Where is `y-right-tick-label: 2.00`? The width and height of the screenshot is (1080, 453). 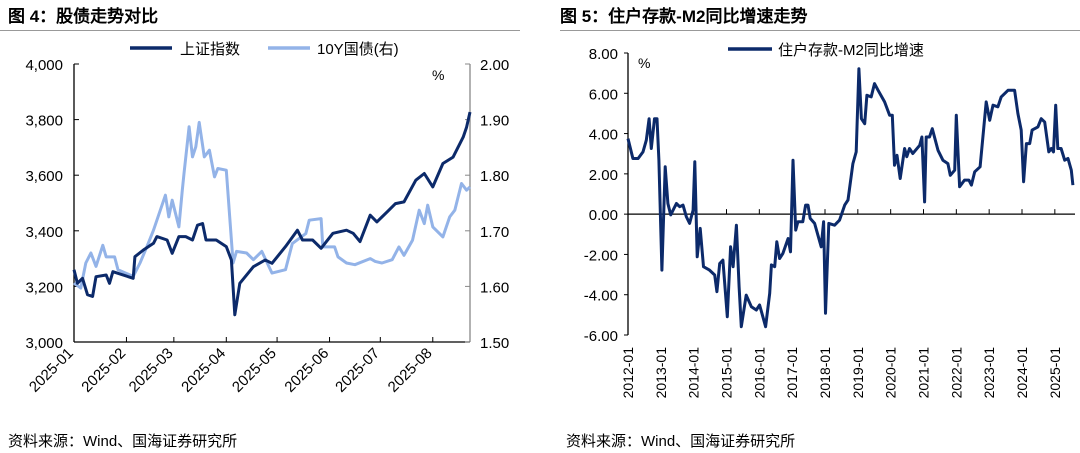
y-right-tick-label: 2.00 is located at coordinates (494, 65).